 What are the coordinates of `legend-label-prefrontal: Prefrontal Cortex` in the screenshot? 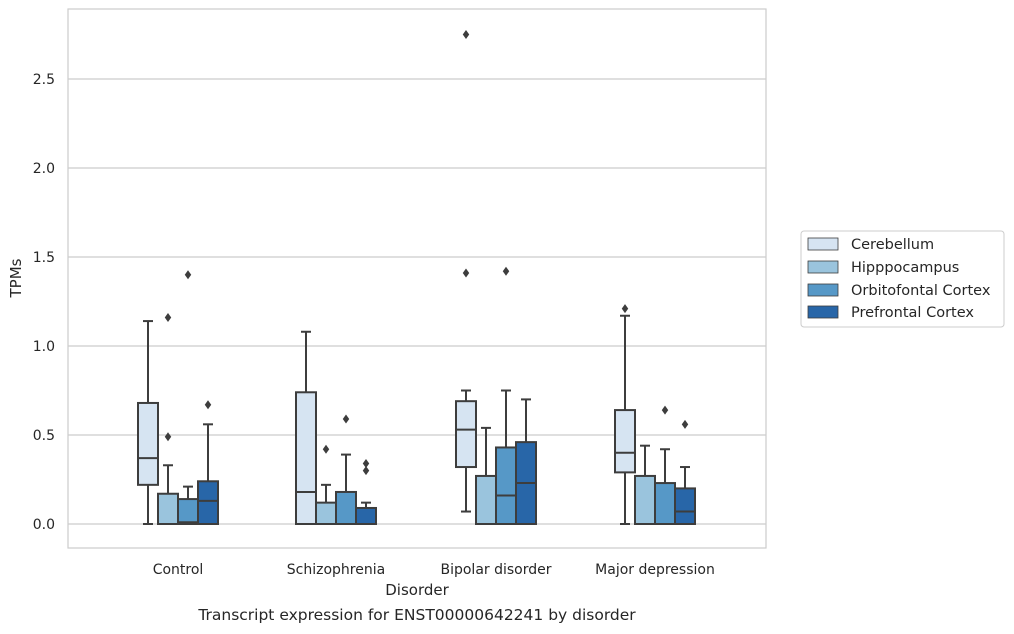 It's located at (912, 313).